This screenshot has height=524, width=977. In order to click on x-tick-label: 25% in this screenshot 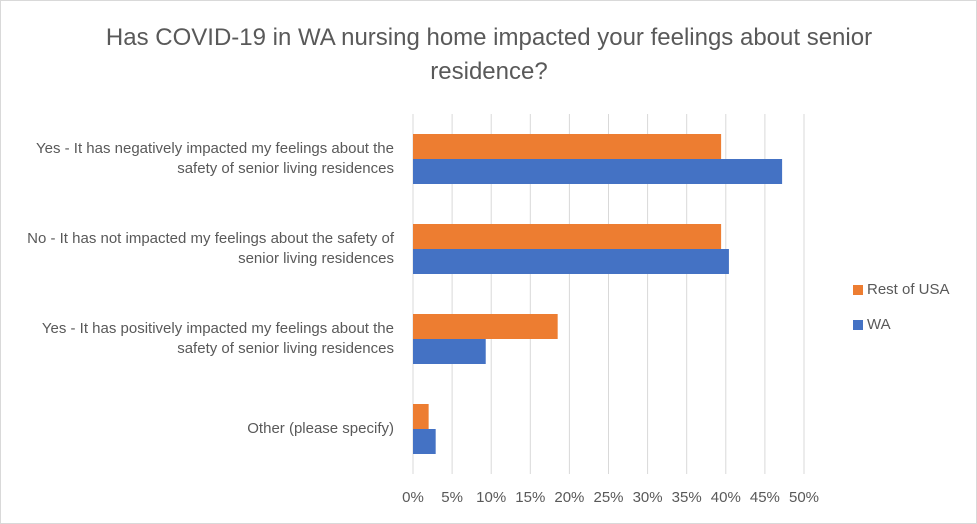, I will do `click(608, 497)`.